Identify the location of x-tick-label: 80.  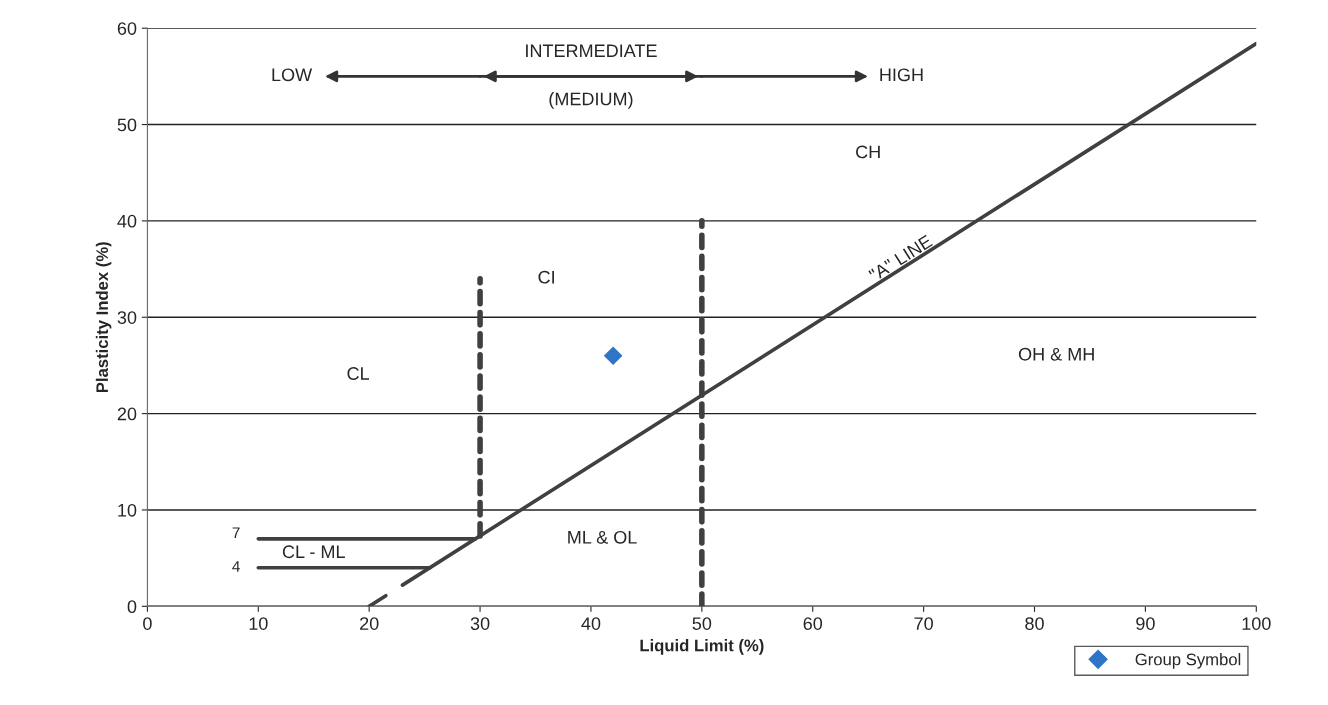
(1034, 623).